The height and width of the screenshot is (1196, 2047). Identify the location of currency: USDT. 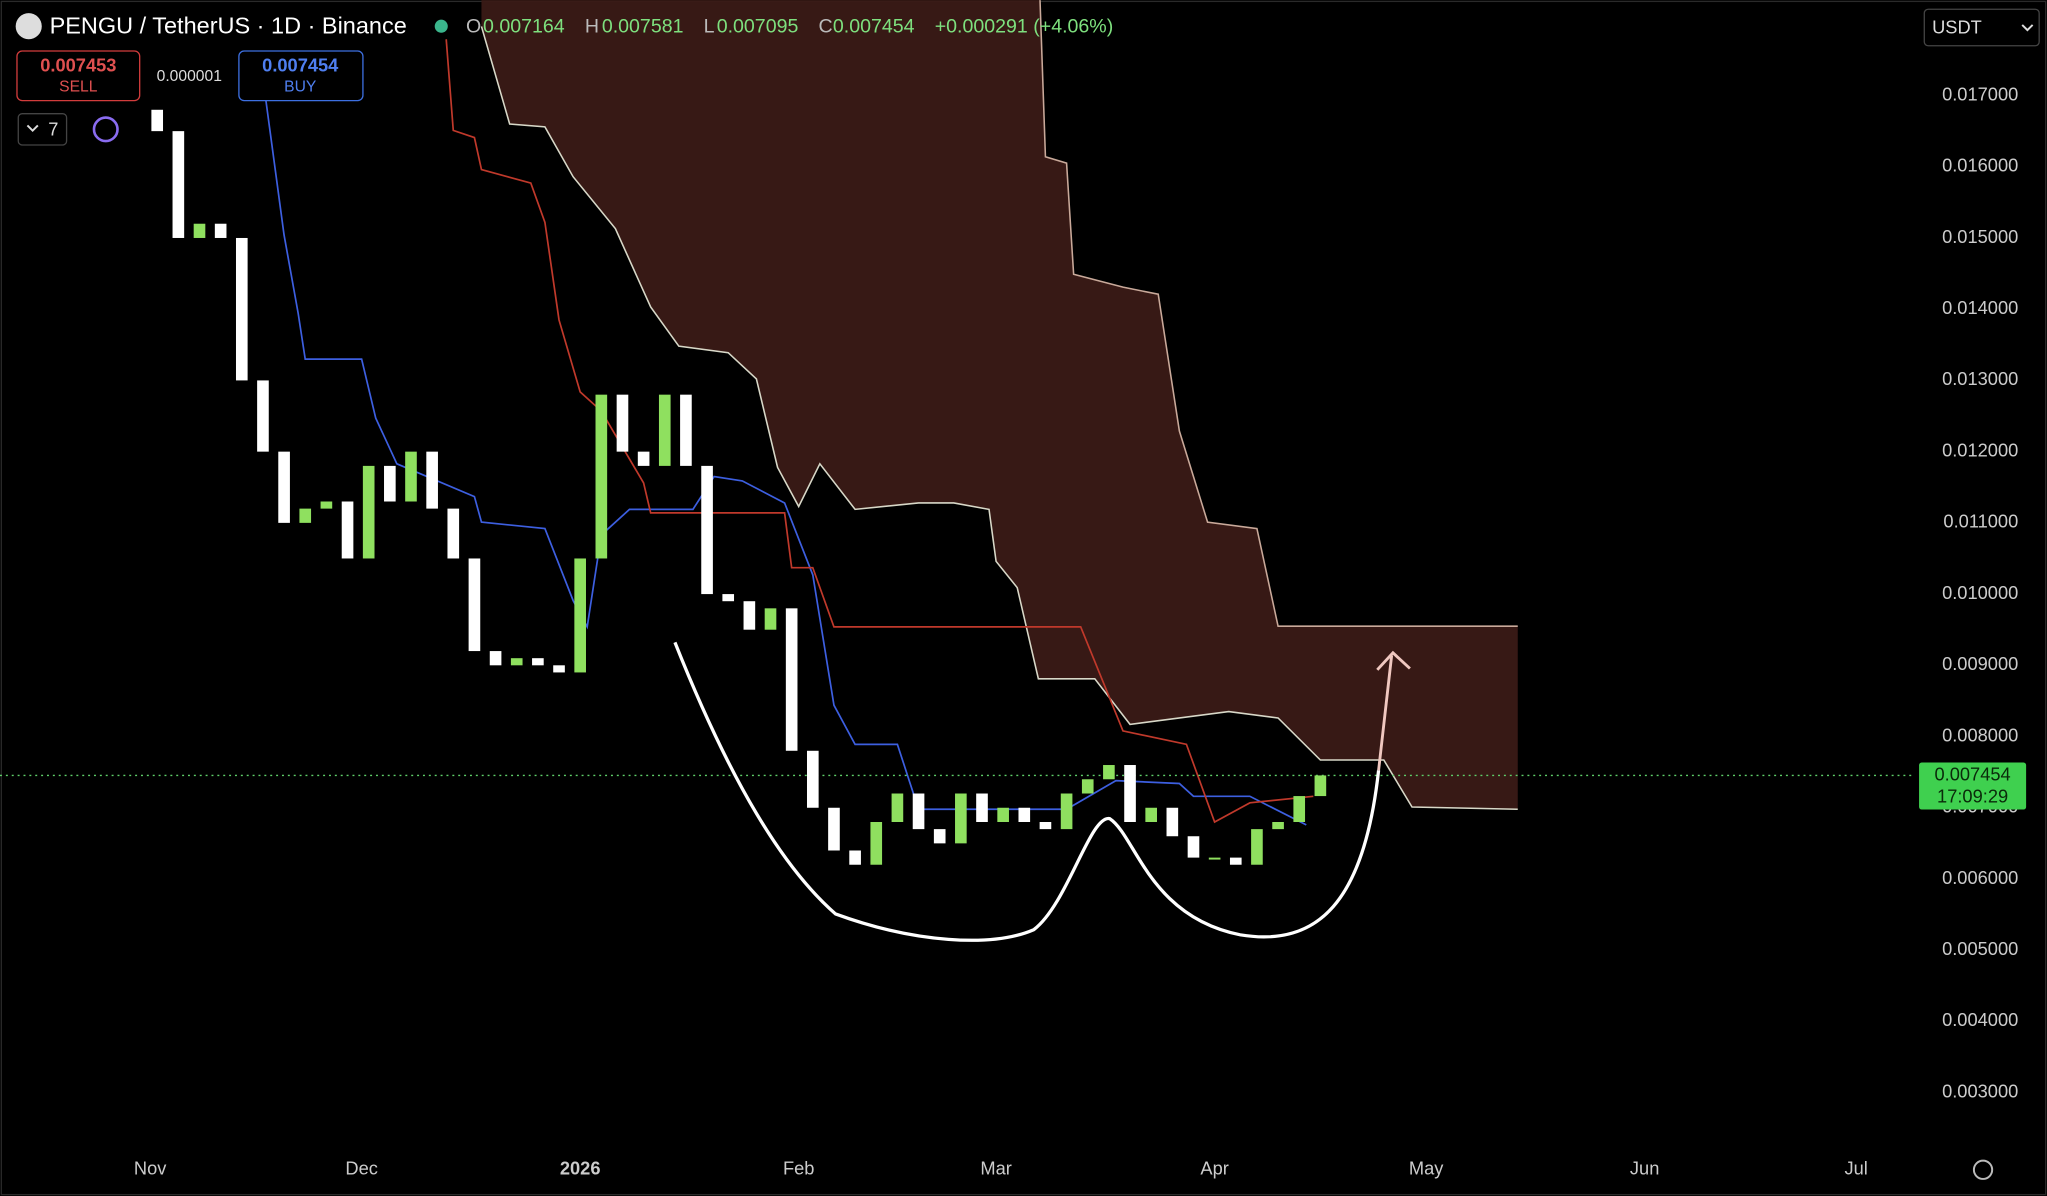
(1957, 27).